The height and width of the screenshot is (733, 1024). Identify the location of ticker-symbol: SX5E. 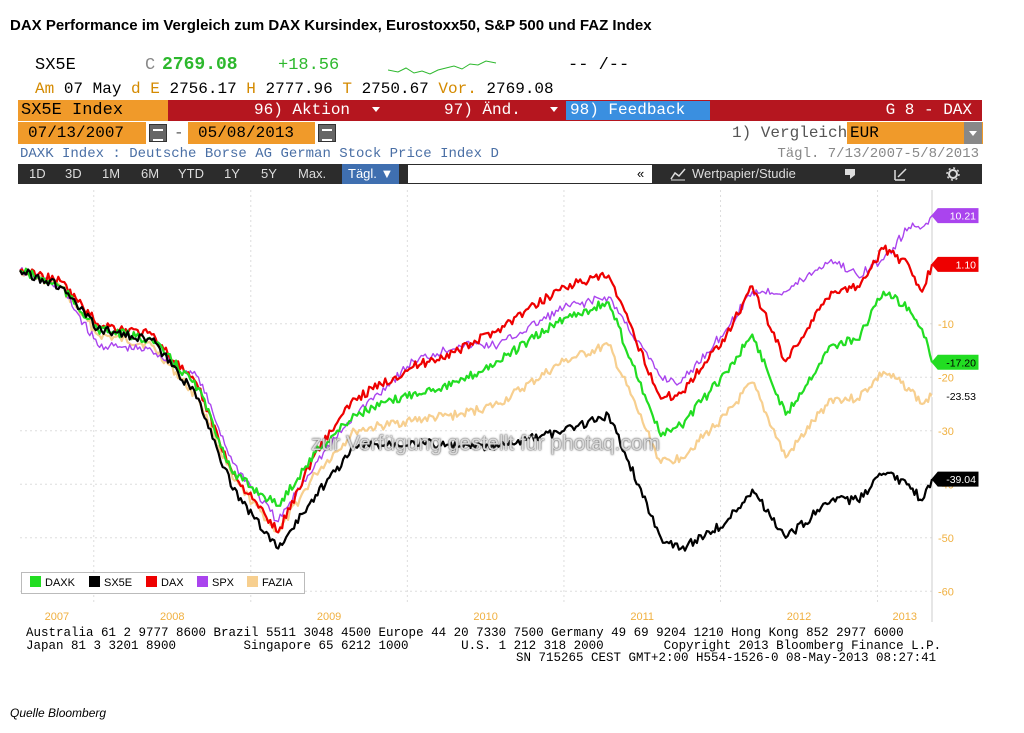
(55, 65).